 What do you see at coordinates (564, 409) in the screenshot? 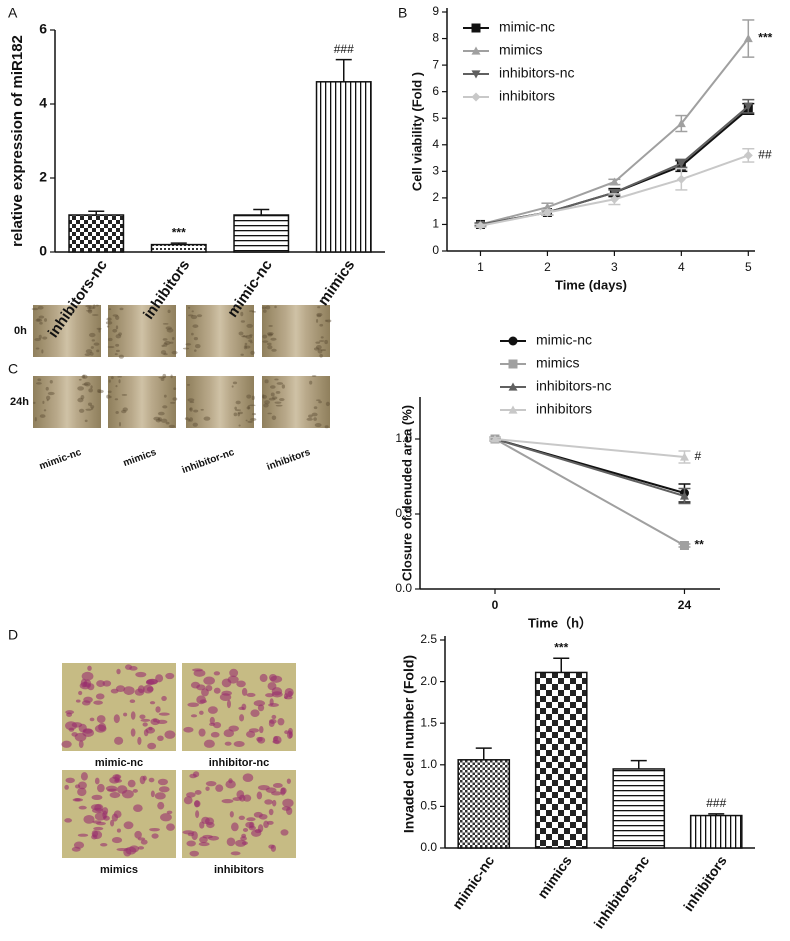
I see `legend-label: inhibitors` at bounding box center [564, 409].